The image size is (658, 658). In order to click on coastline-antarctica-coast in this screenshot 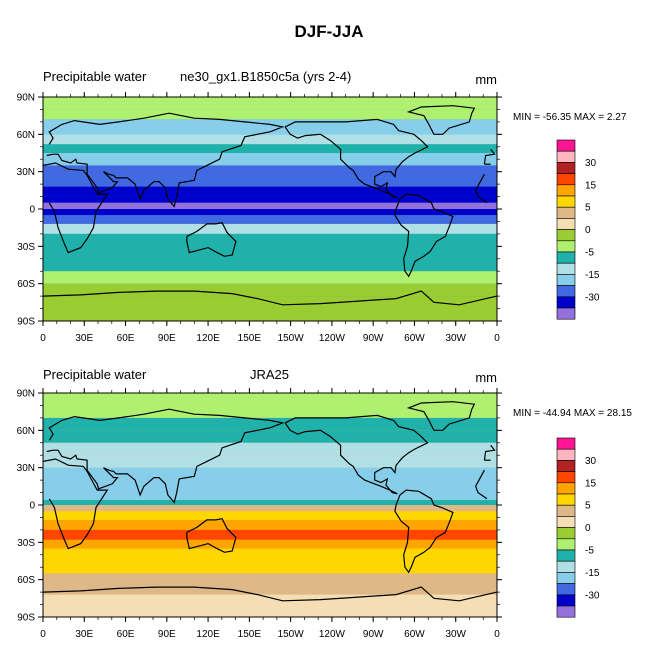, I will do `click(270, 298)`.